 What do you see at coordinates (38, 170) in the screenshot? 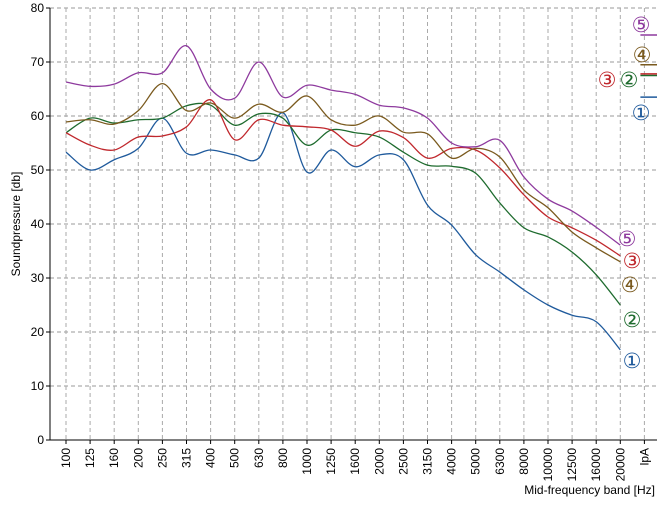
I see `y-tick-label: 50` at bounding box center [38, 170].